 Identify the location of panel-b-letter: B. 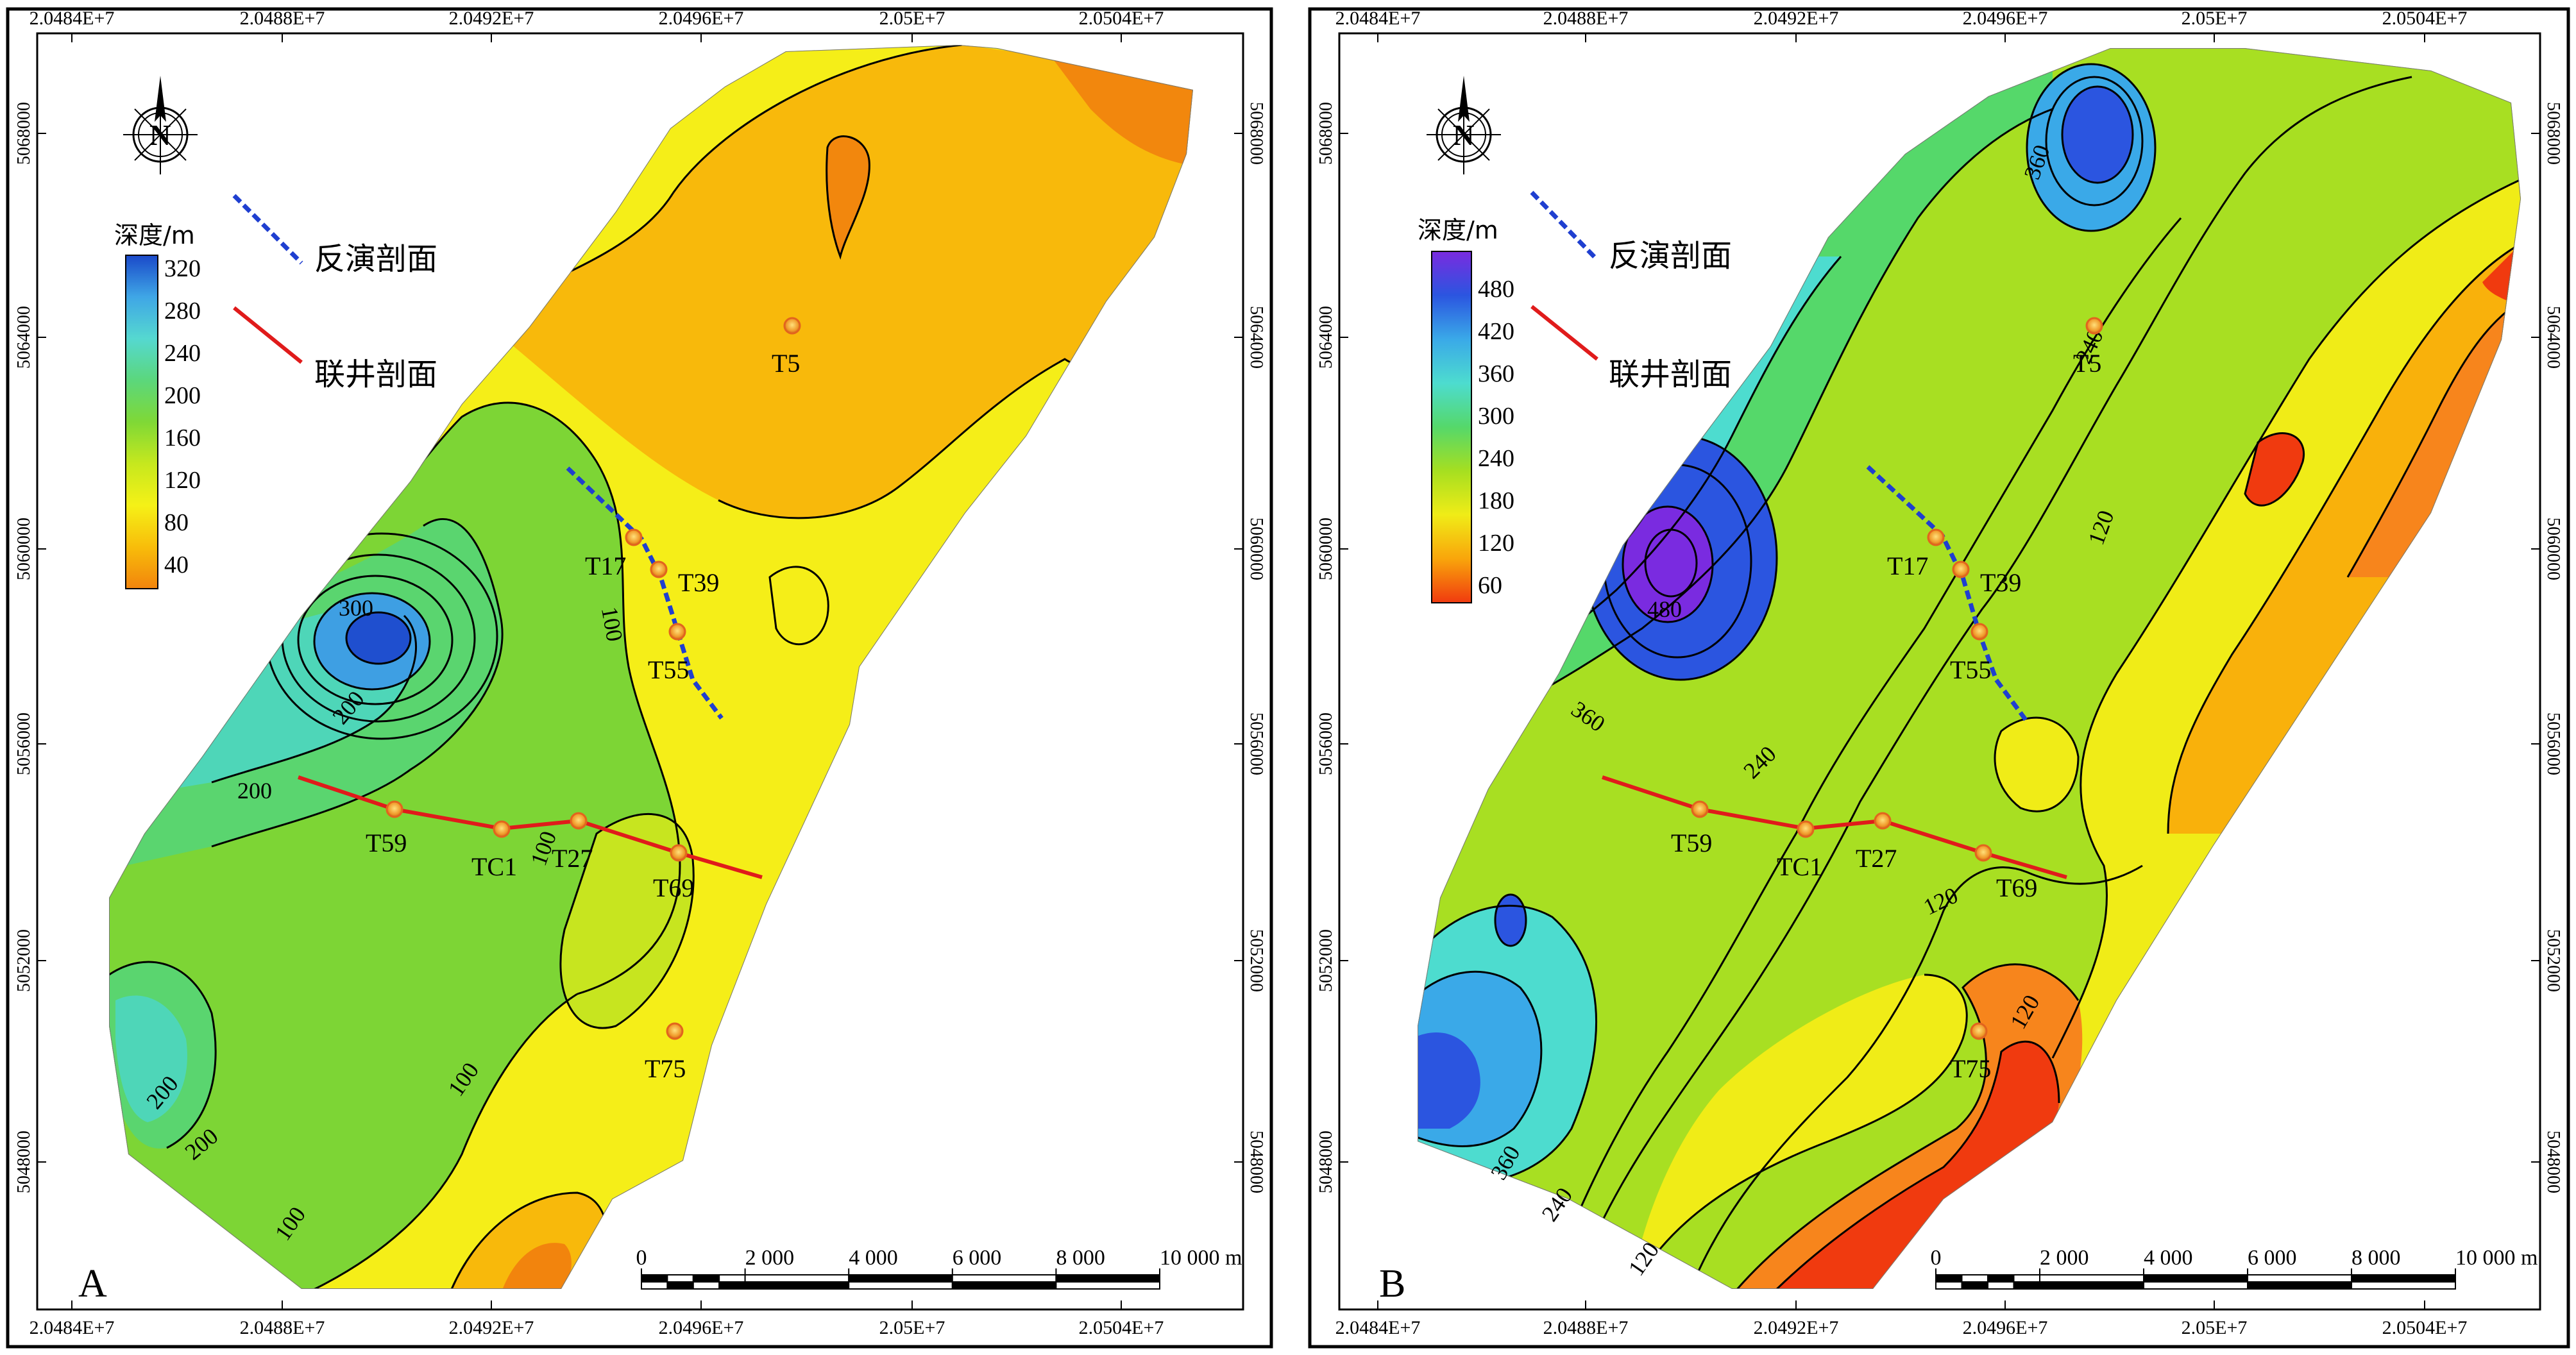
(1392, 1284).